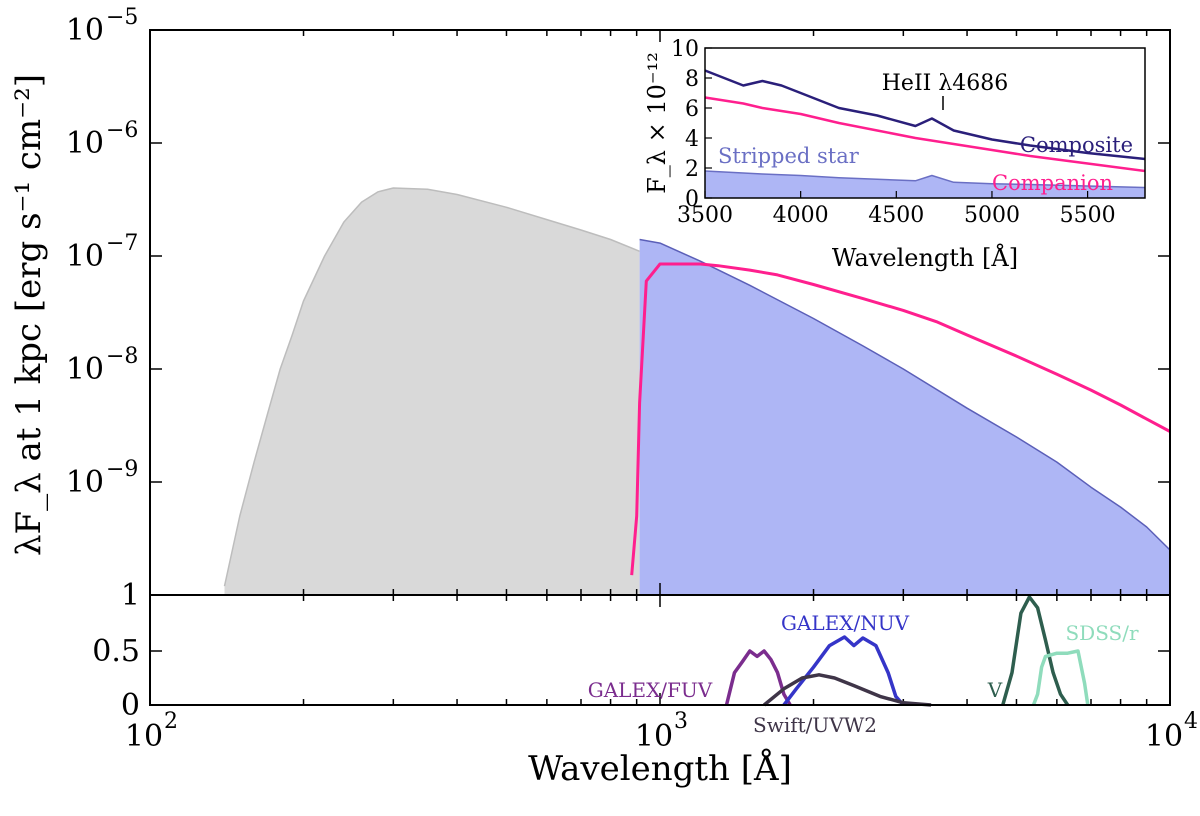 The height and width of the screenshot is (816, 1200). What do you see at coordinates (692, 169) in the screenshot?
I see `inset-y-tick-label: 2` at bounding box center [692, 169].